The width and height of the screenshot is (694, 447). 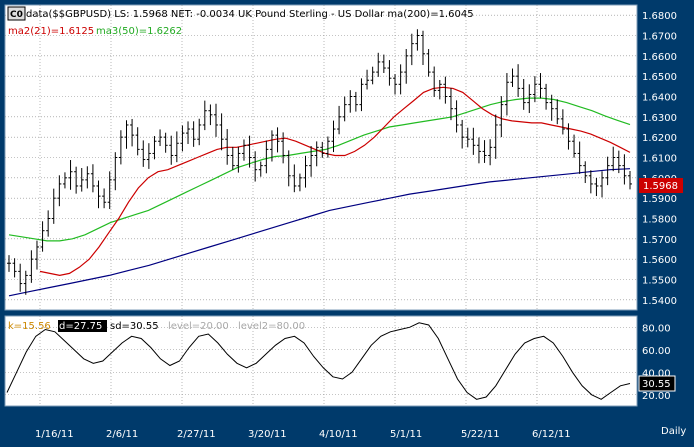 I want to click on x-tick-label: 2/6/11, so click(x=122, y=434).